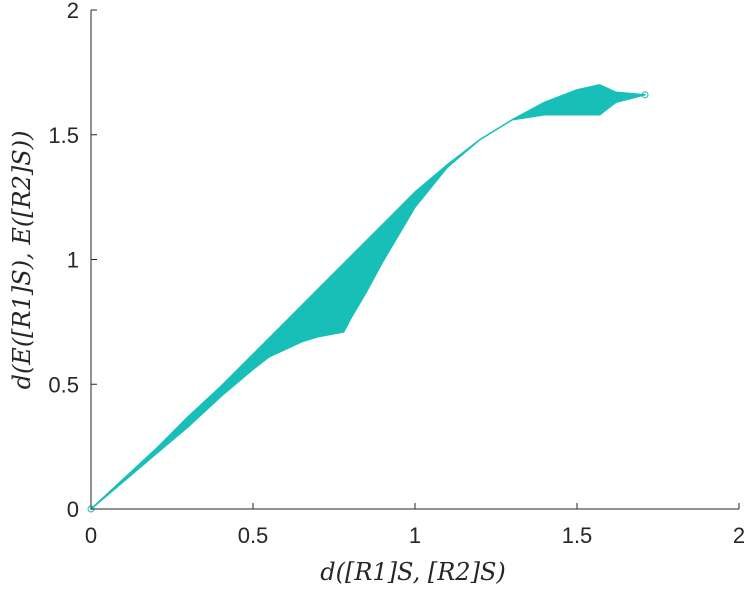  Describe the element at coordinates (645, 95) in the screenshot. I see `data-point` at that location.